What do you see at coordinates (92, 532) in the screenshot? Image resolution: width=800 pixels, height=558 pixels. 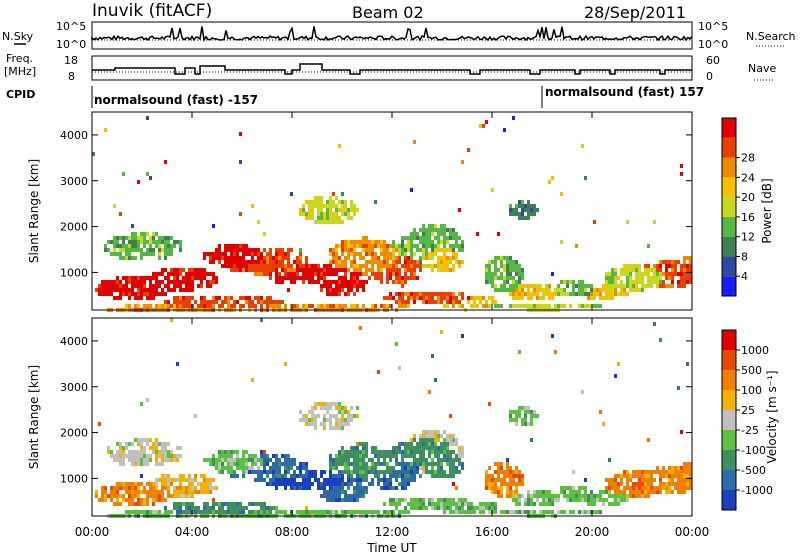 I see `x-tick-label: 00:00` at bounding box center [92, 532].